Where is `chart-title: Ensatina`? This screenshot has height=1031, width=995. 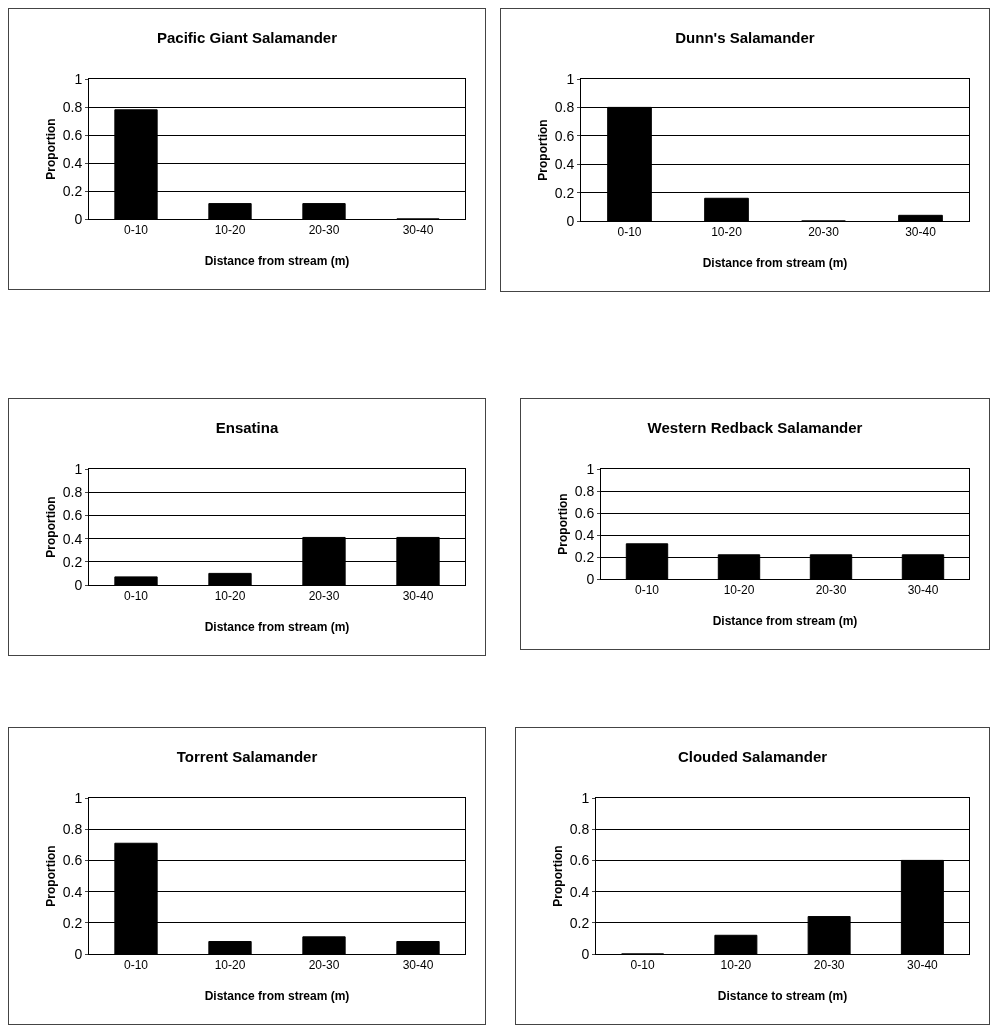 chart-title: Ensatina is located at coordinates (247, 427).